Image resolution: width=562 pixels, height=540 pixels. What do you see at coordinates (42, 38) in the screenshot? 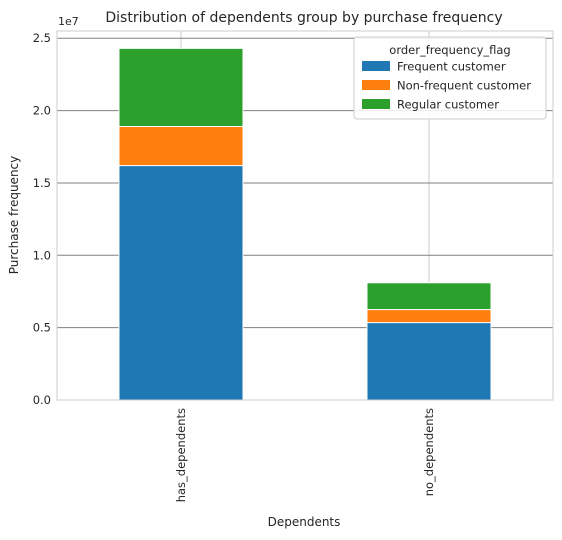
I see `y-tick-label: 2.5` at bounding box center [42, 38].